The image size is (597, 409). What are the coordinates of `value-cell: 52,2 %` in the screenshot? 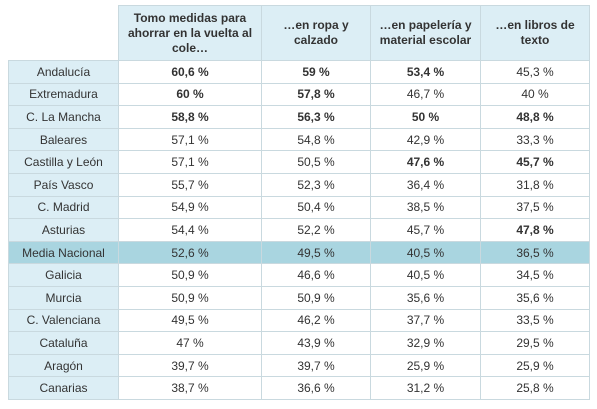 It's located at (316, 230).